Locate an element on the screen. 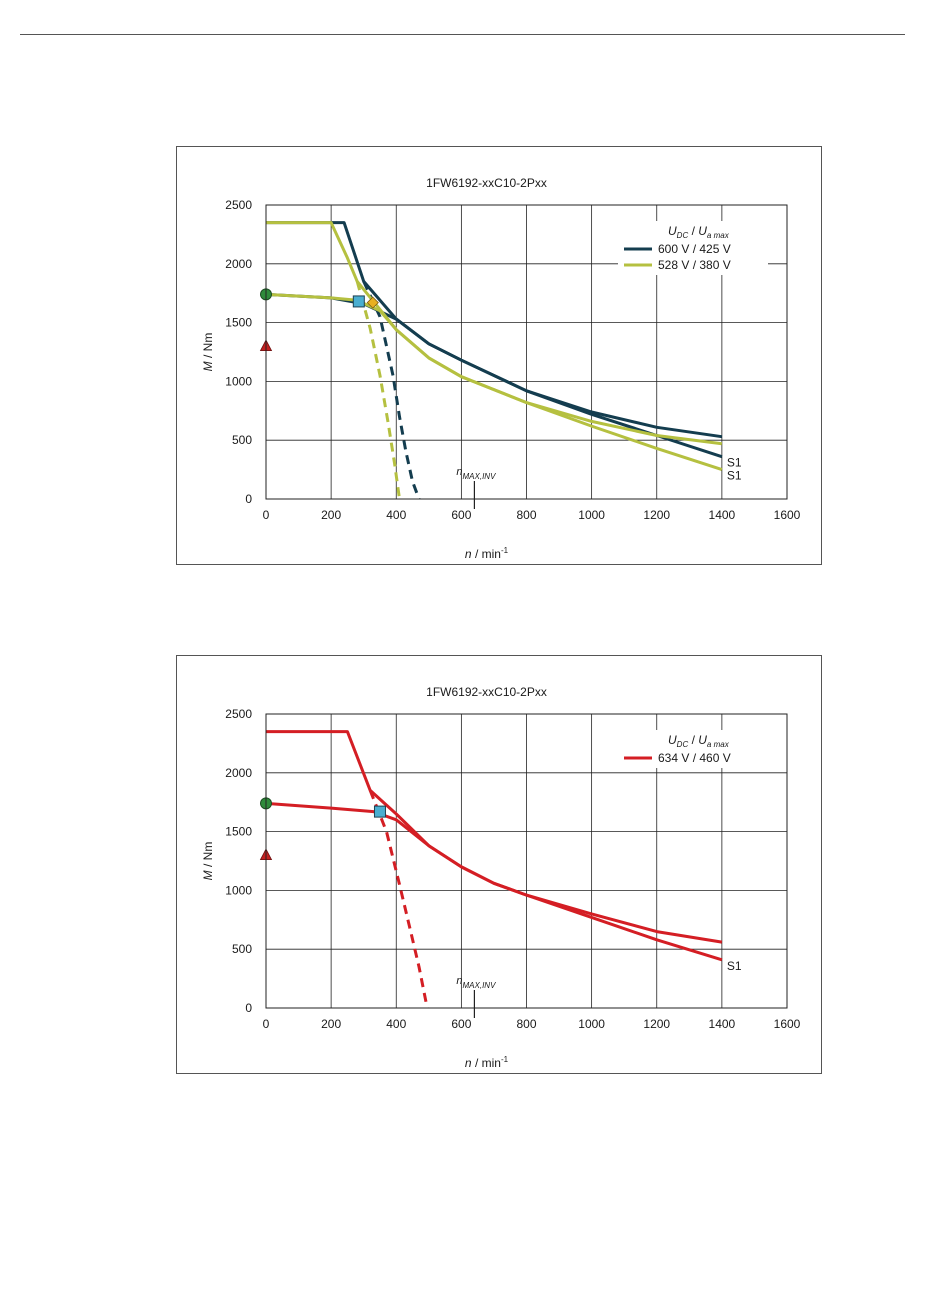  legend-entry: 600 V / 425 V is located at coordinates (694, 249).